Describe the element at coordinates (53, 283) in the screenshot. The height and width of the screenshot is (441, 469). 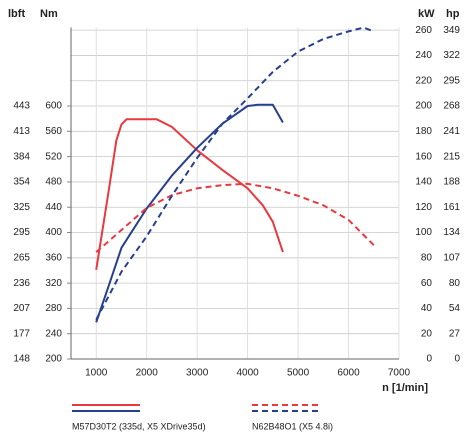
I see `y-tick-label: 320` at that location.